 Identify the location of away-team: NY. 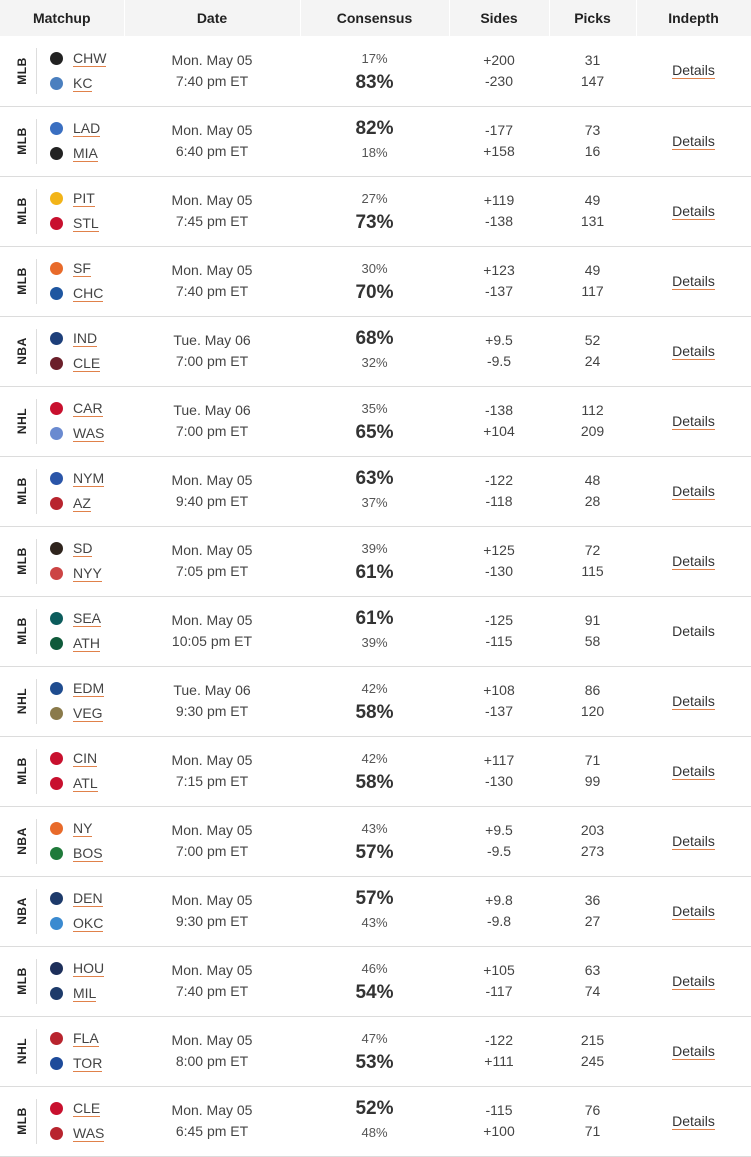
(87, 828).